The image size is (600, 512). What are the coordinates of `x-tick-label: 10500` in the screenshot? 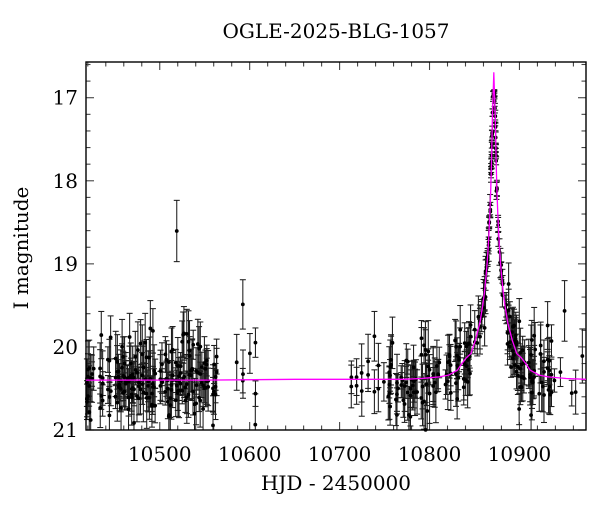 It's located at (160, 454).